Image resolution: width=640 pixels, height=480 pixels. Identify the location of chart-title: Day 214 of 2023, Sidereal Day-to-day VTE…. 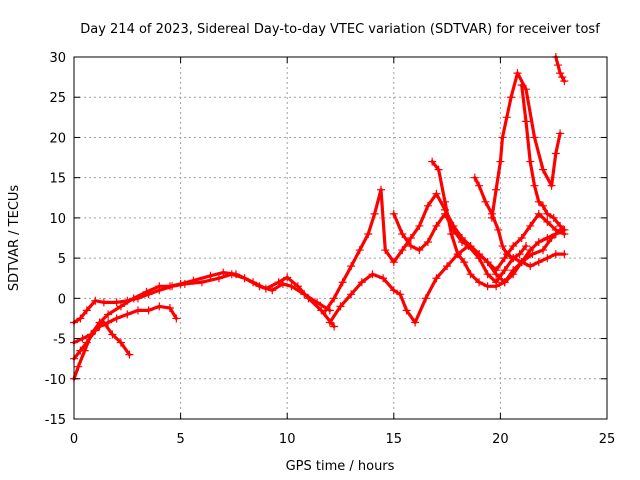
(340, 29).